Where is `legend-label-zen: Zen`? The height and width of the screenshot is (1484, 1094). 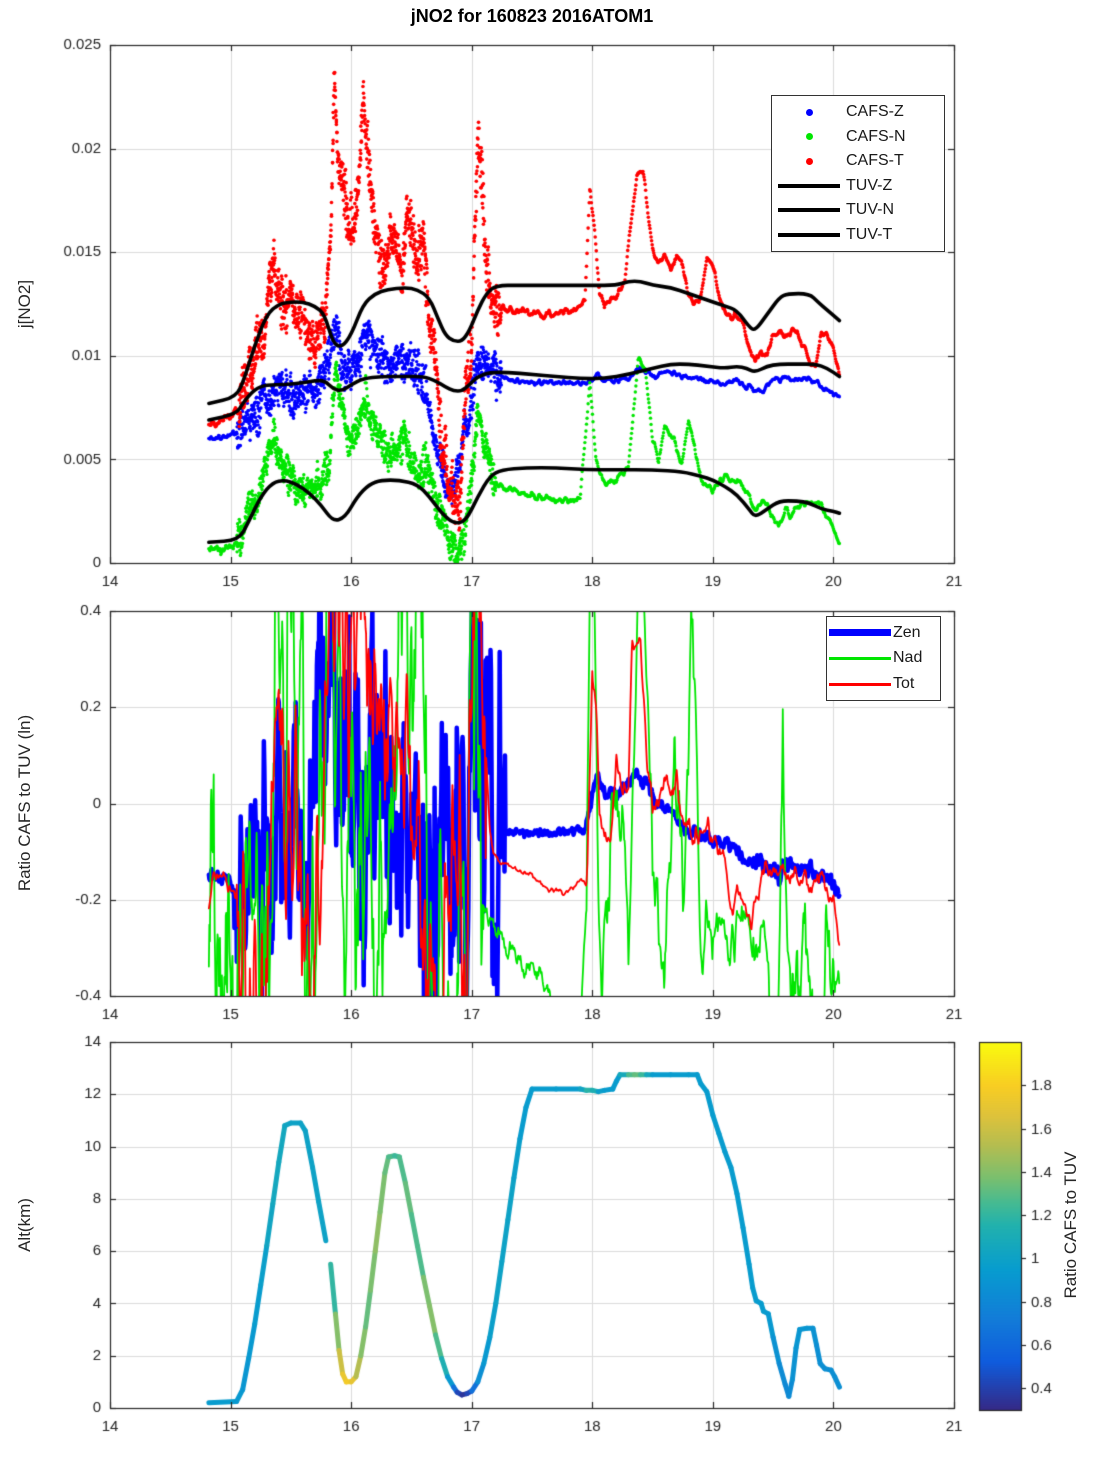 legend-label-zen: Zen is located at coordinates (907, 632).